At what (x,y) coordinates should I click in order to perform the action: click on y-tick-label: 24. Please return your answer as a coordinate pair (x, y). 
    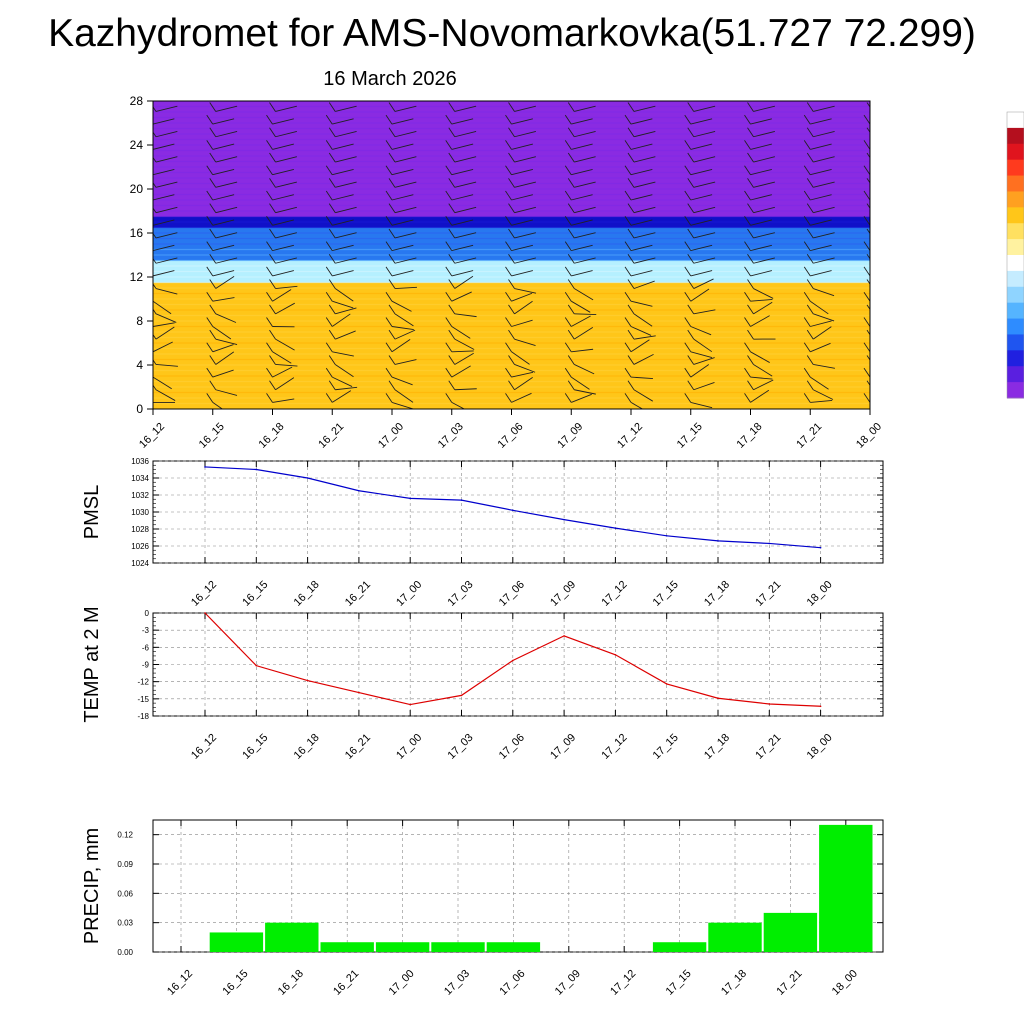
    Looking at the image, I should click on (137, 145).